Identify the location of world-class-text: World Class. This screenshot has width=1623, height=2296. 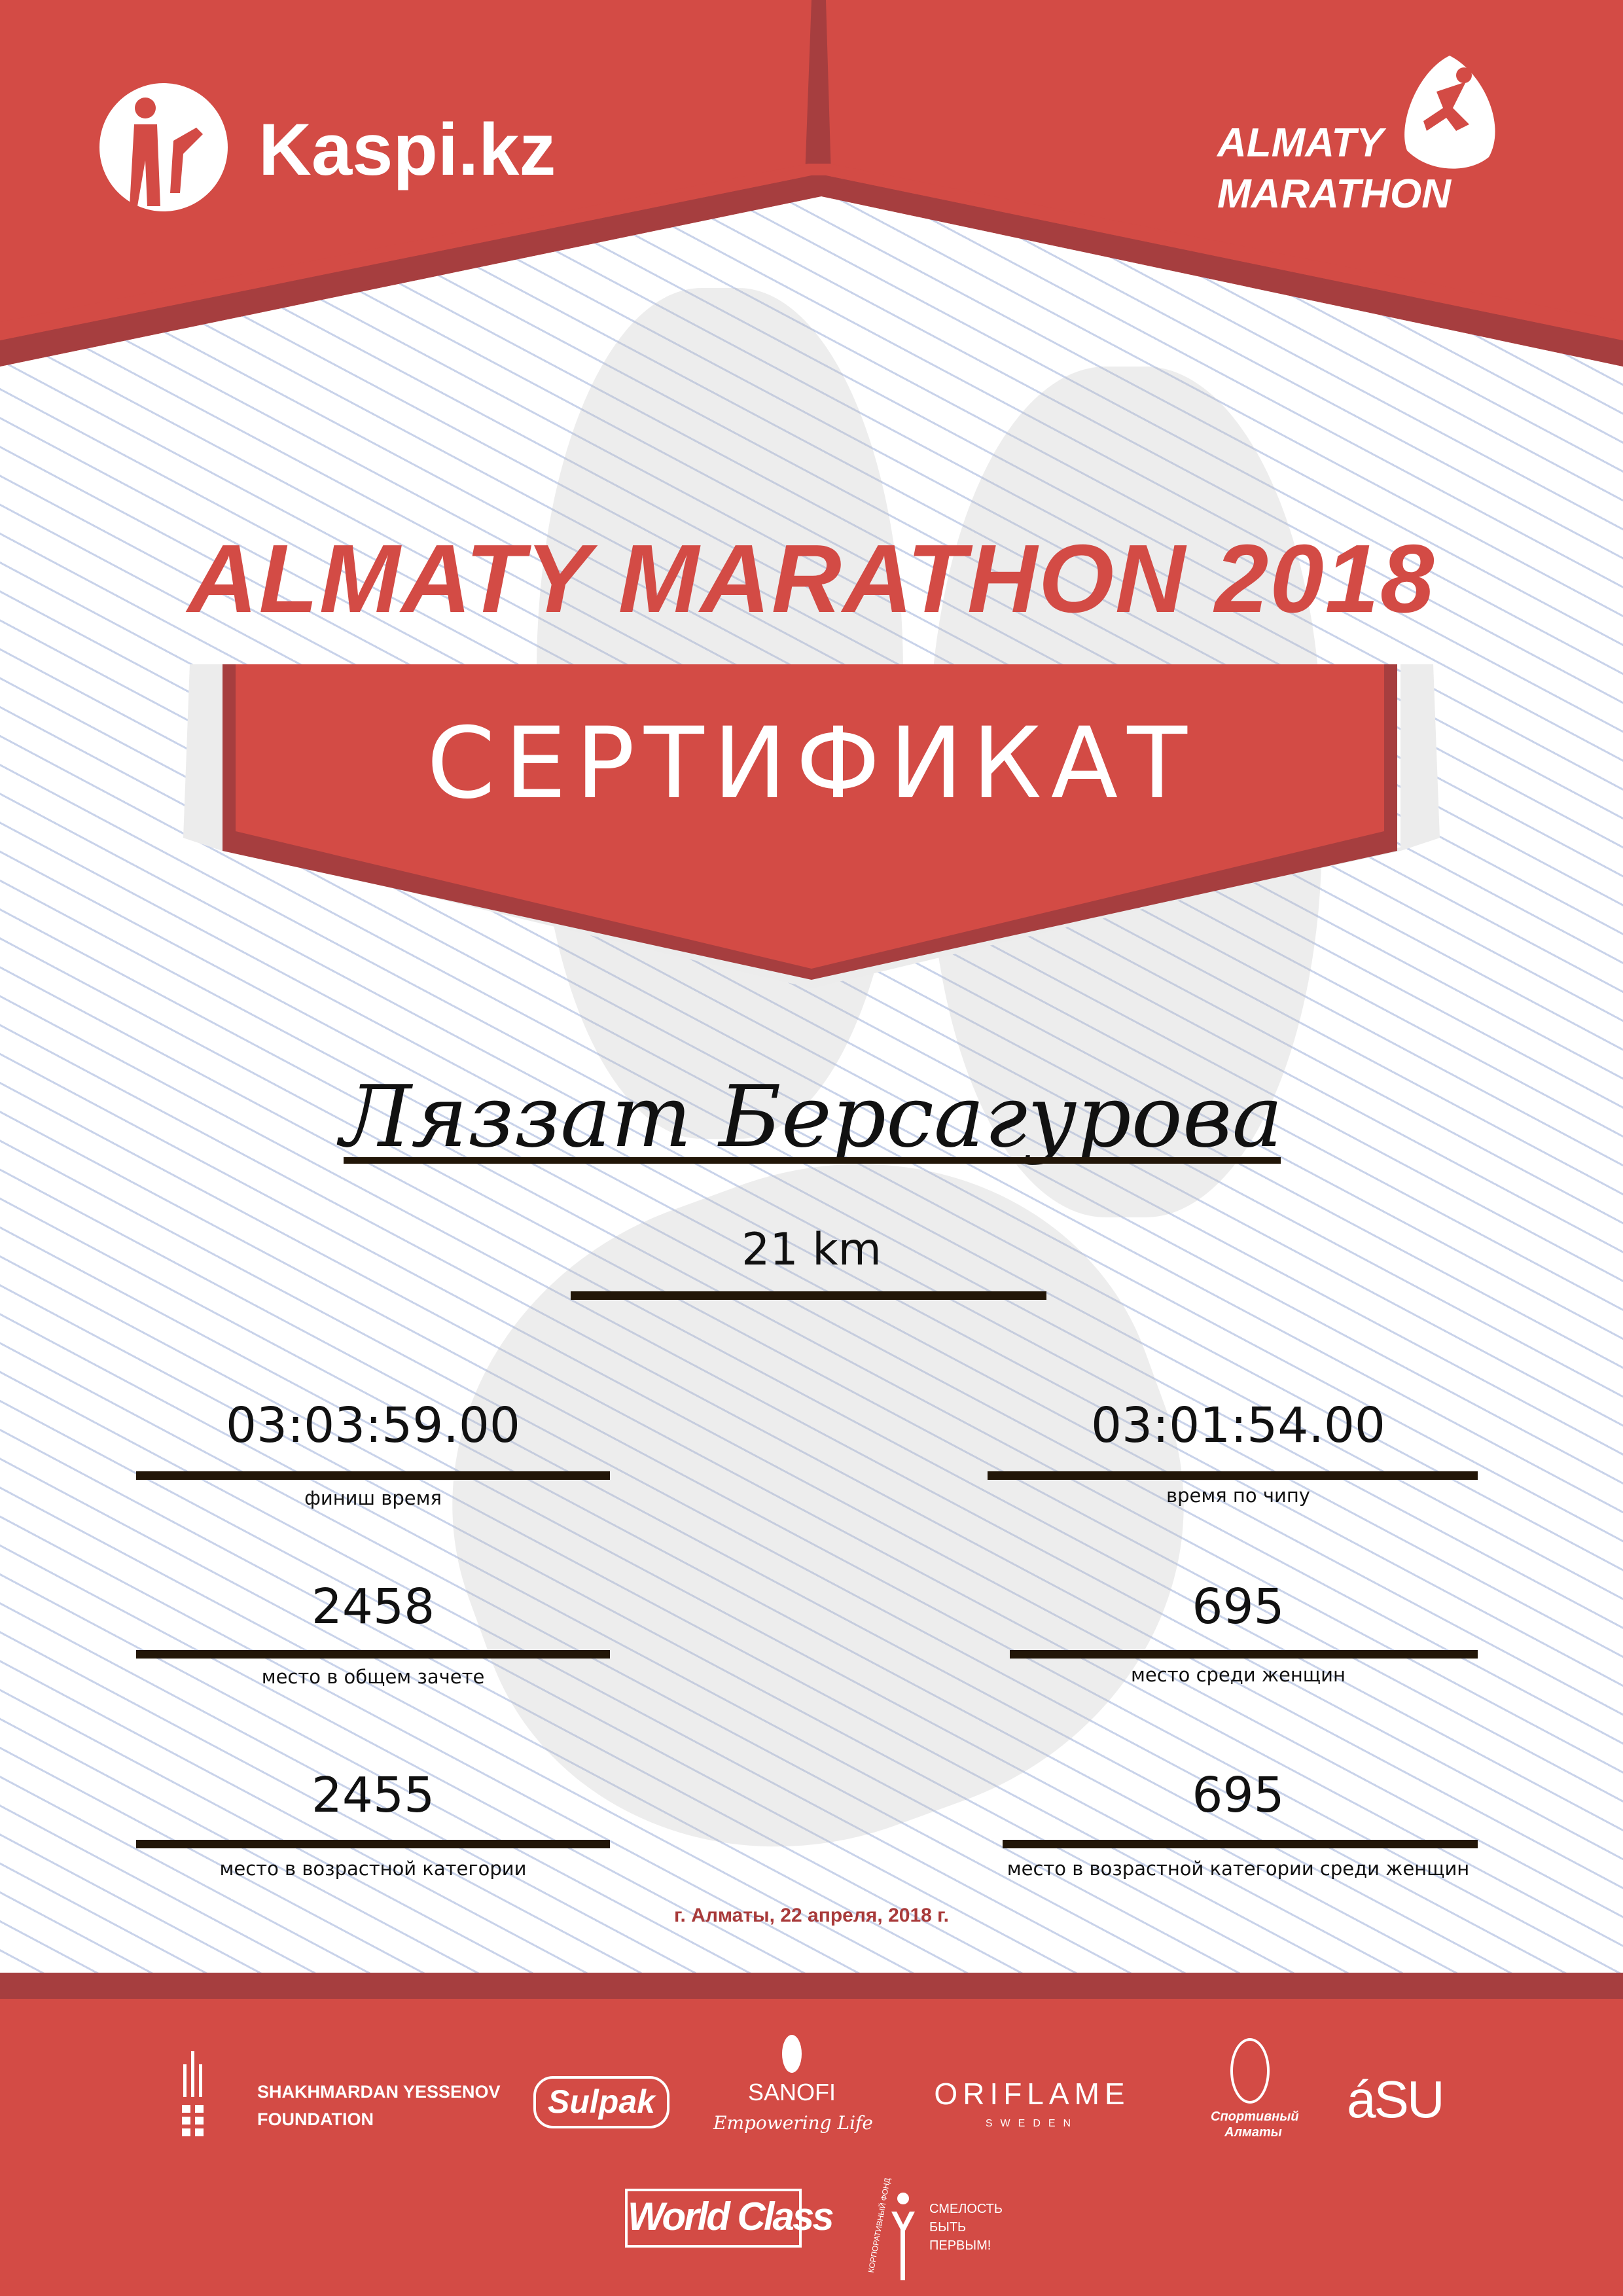
(731, 2216).